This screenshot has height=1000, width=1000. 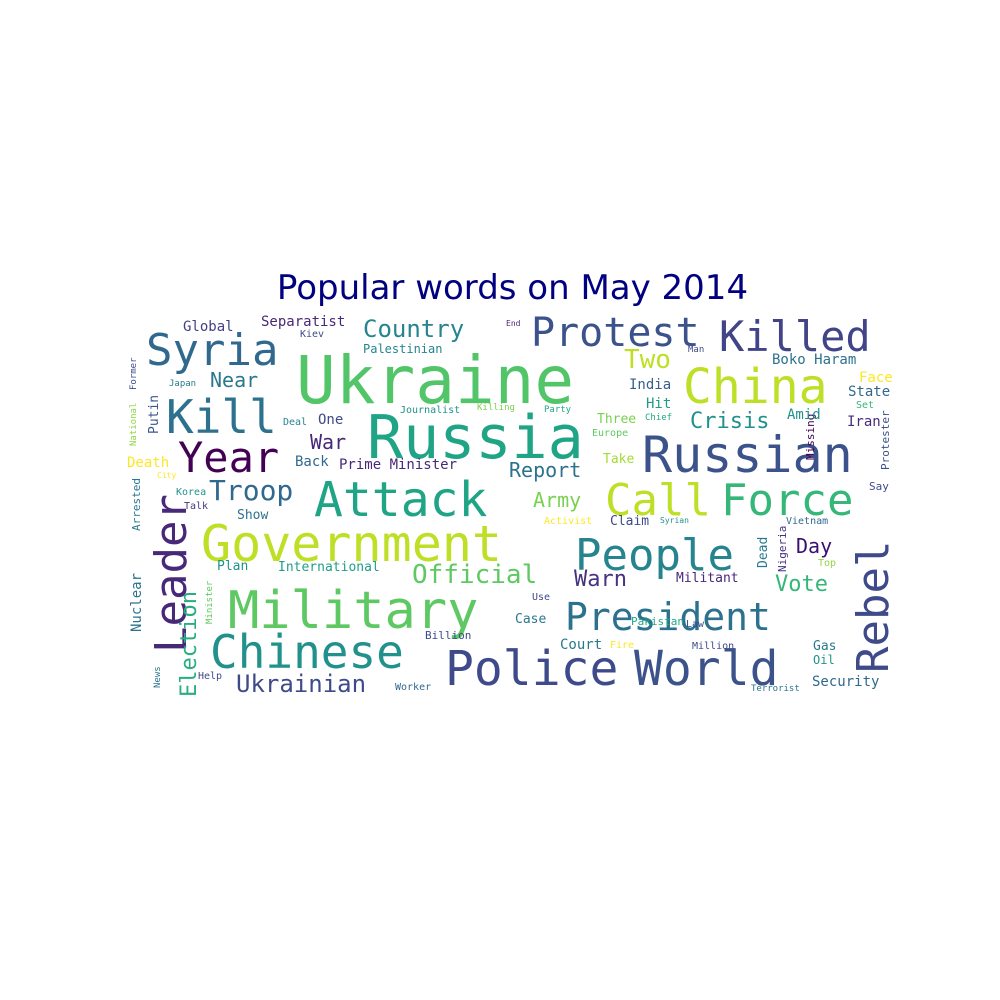 What do you see at coordinates (775, 689) in the screenshot?
I see `word-terrorist: Terrorist` at bounding box center [775, 689].